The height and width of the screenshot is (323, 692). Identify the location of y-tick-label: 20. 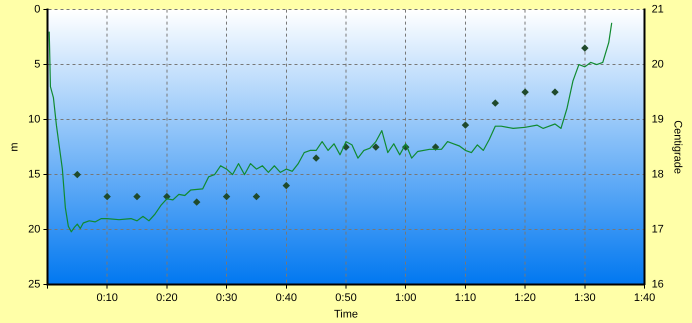
(34, 230).